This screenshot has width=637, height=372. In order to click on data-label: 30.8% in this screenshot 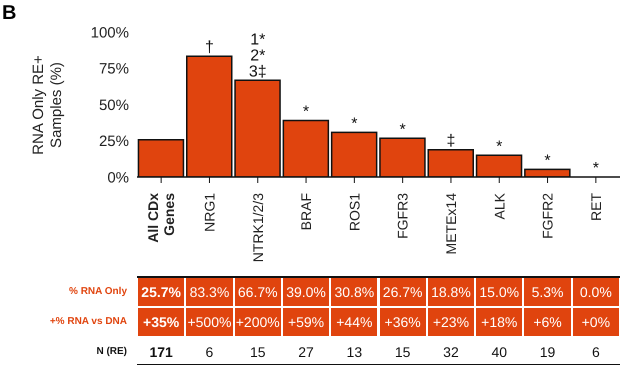, I will do `click(354, 292)`.